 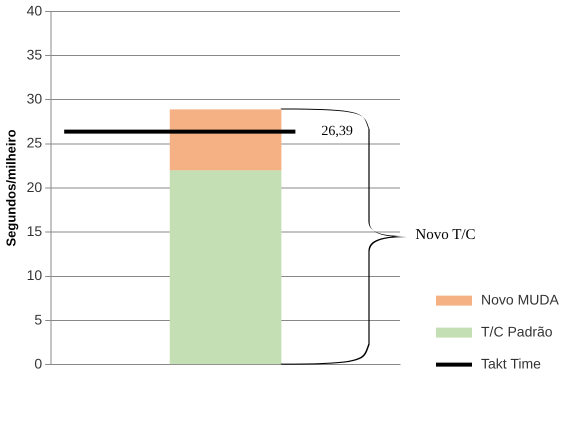 I want to click on legend-label: Takt Time, so click(x=511, y=363).